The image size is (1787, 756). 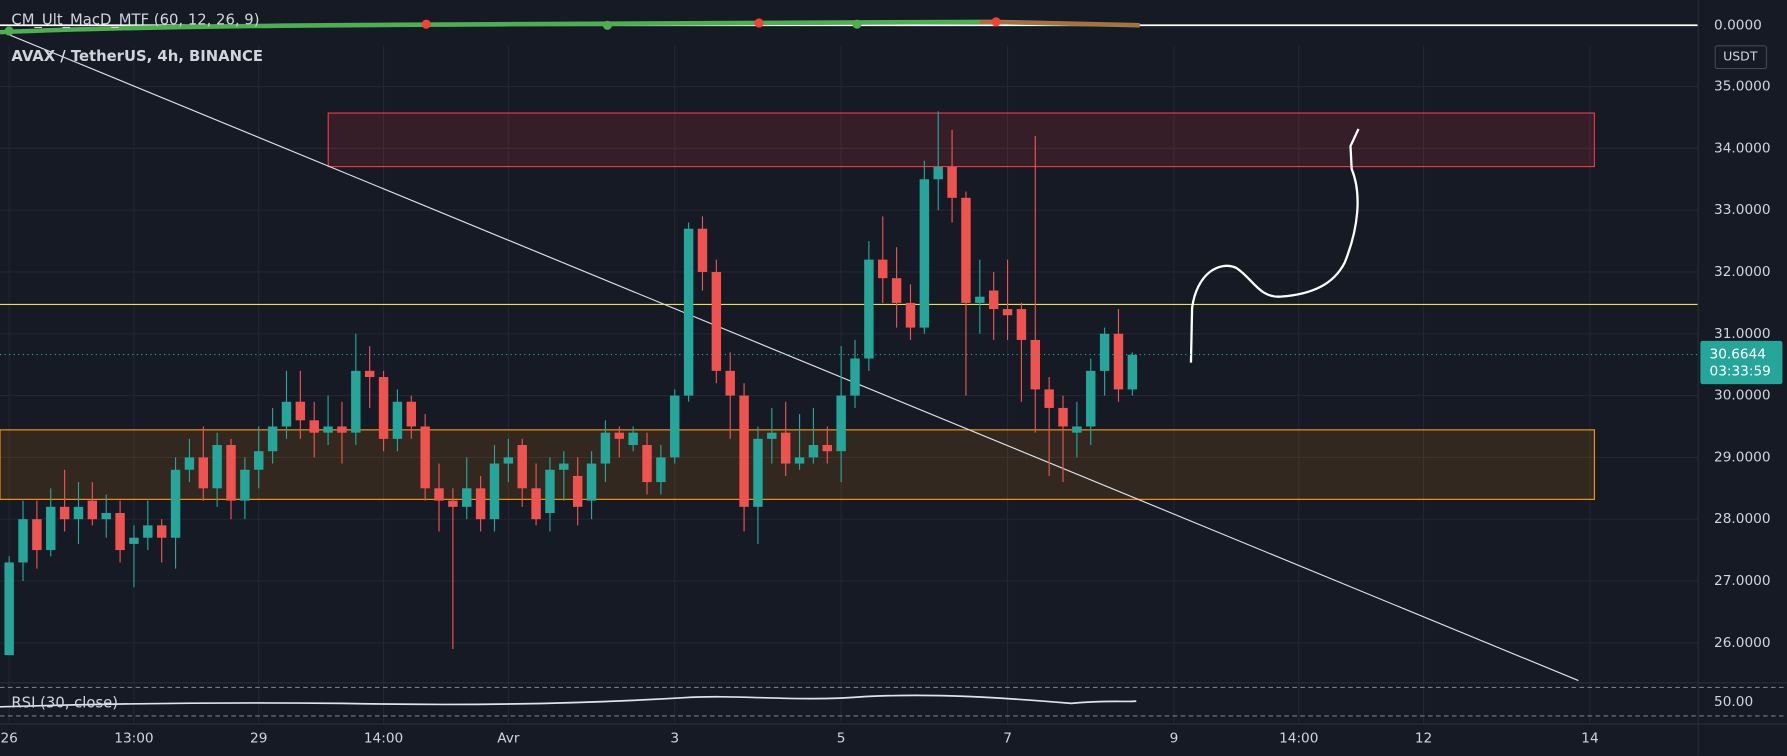 I want to click on x-tick-label: 5, so click(x=841, y=739).